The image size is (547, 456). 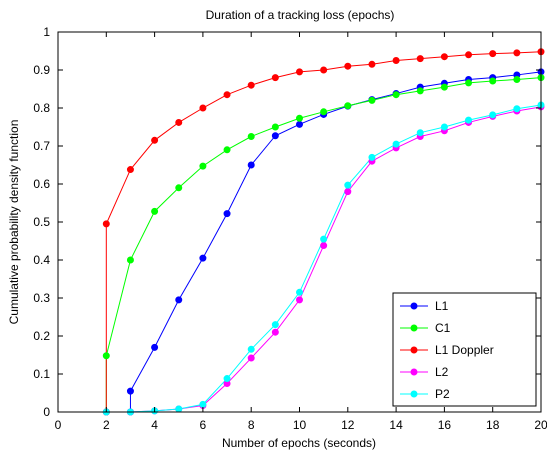 What do you see at coordinates (300, 425) in the screenshot?
I see `x-tick-label: 10` at bounding box center [300, 425].